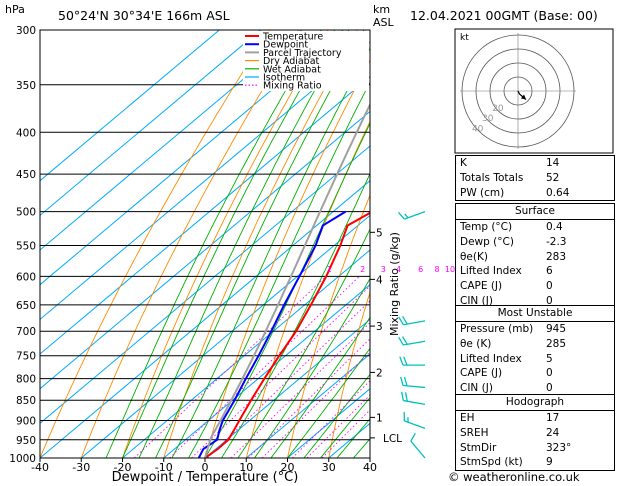 Image resolution: width=629 pixels, height=486 pixels. I want to click on pressure-tick-label: 750, so click(26, 357).